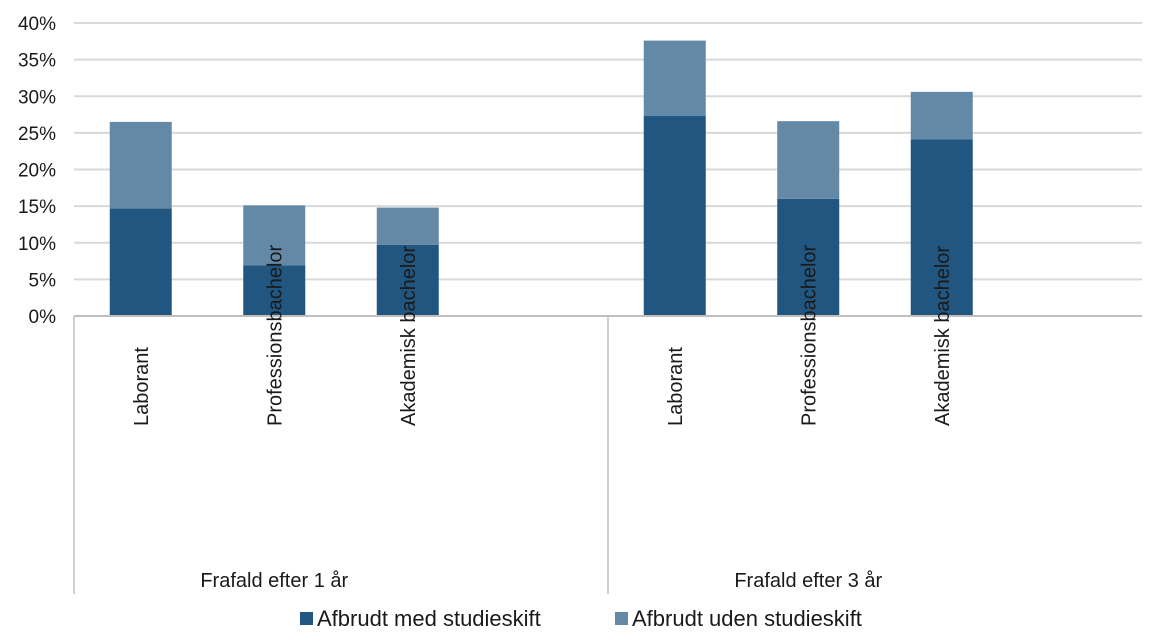  Describe the element at coordinates (37, 244) in the screenshot. I see `y-tick-label: 10%` at that location.